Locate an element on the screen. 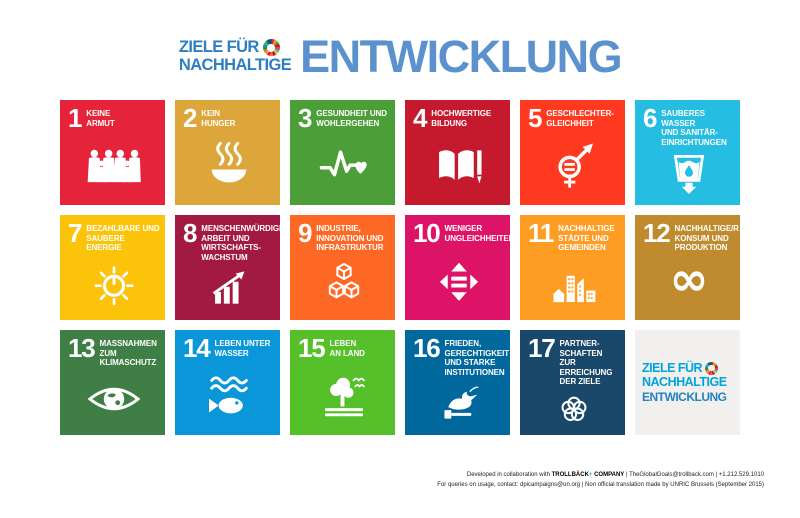 Image resolution: width=800 pixels, height=518 pixels. goal-number: 17 is located at coordinates (542, 348).